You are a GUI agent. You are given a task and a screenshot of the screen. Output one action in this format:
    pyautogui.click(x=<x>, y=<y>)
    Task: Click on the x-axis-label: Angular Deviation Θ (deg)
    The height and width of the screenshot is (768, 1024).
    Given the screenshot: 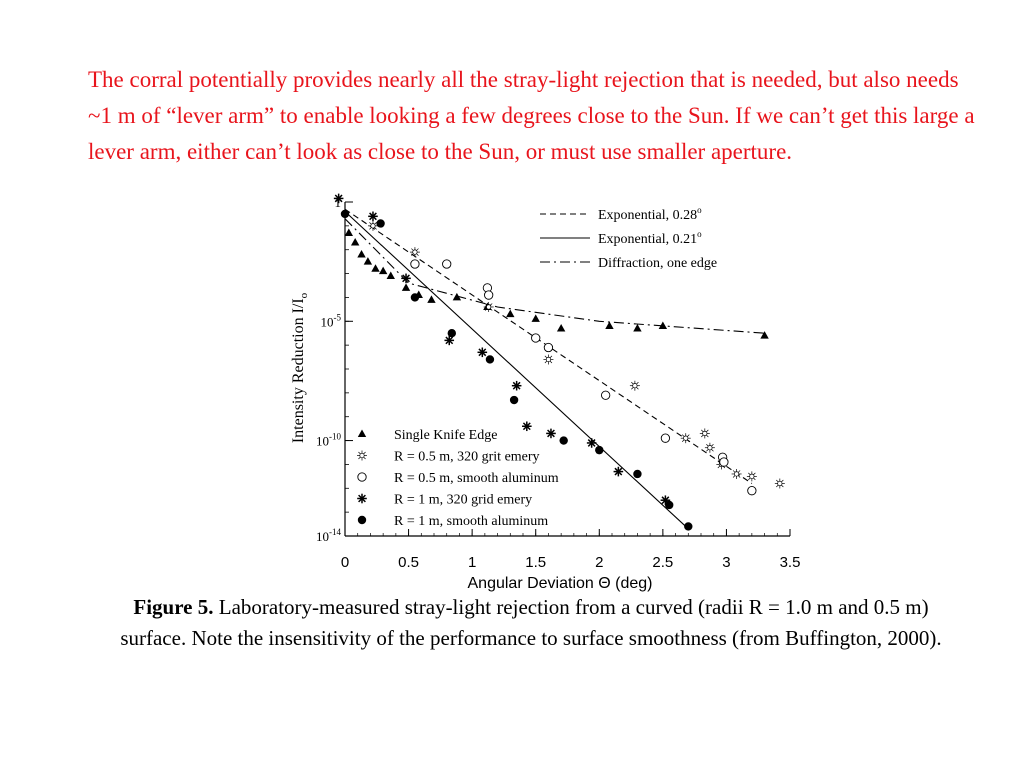 What is the action you would take?
    pyautogui.click(x=560, y=583)
    